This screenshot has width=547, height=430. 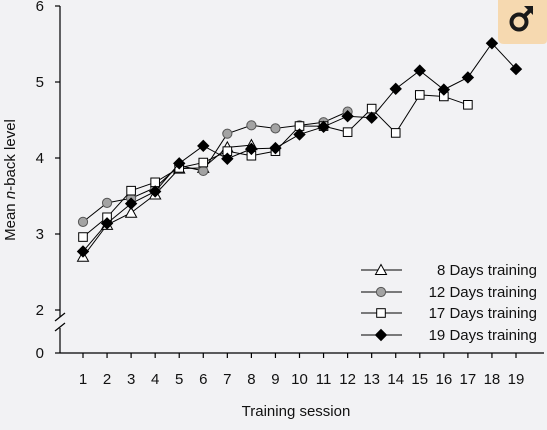 I want to click on legend-label: 19 Days training, so click(x=483, y=335).